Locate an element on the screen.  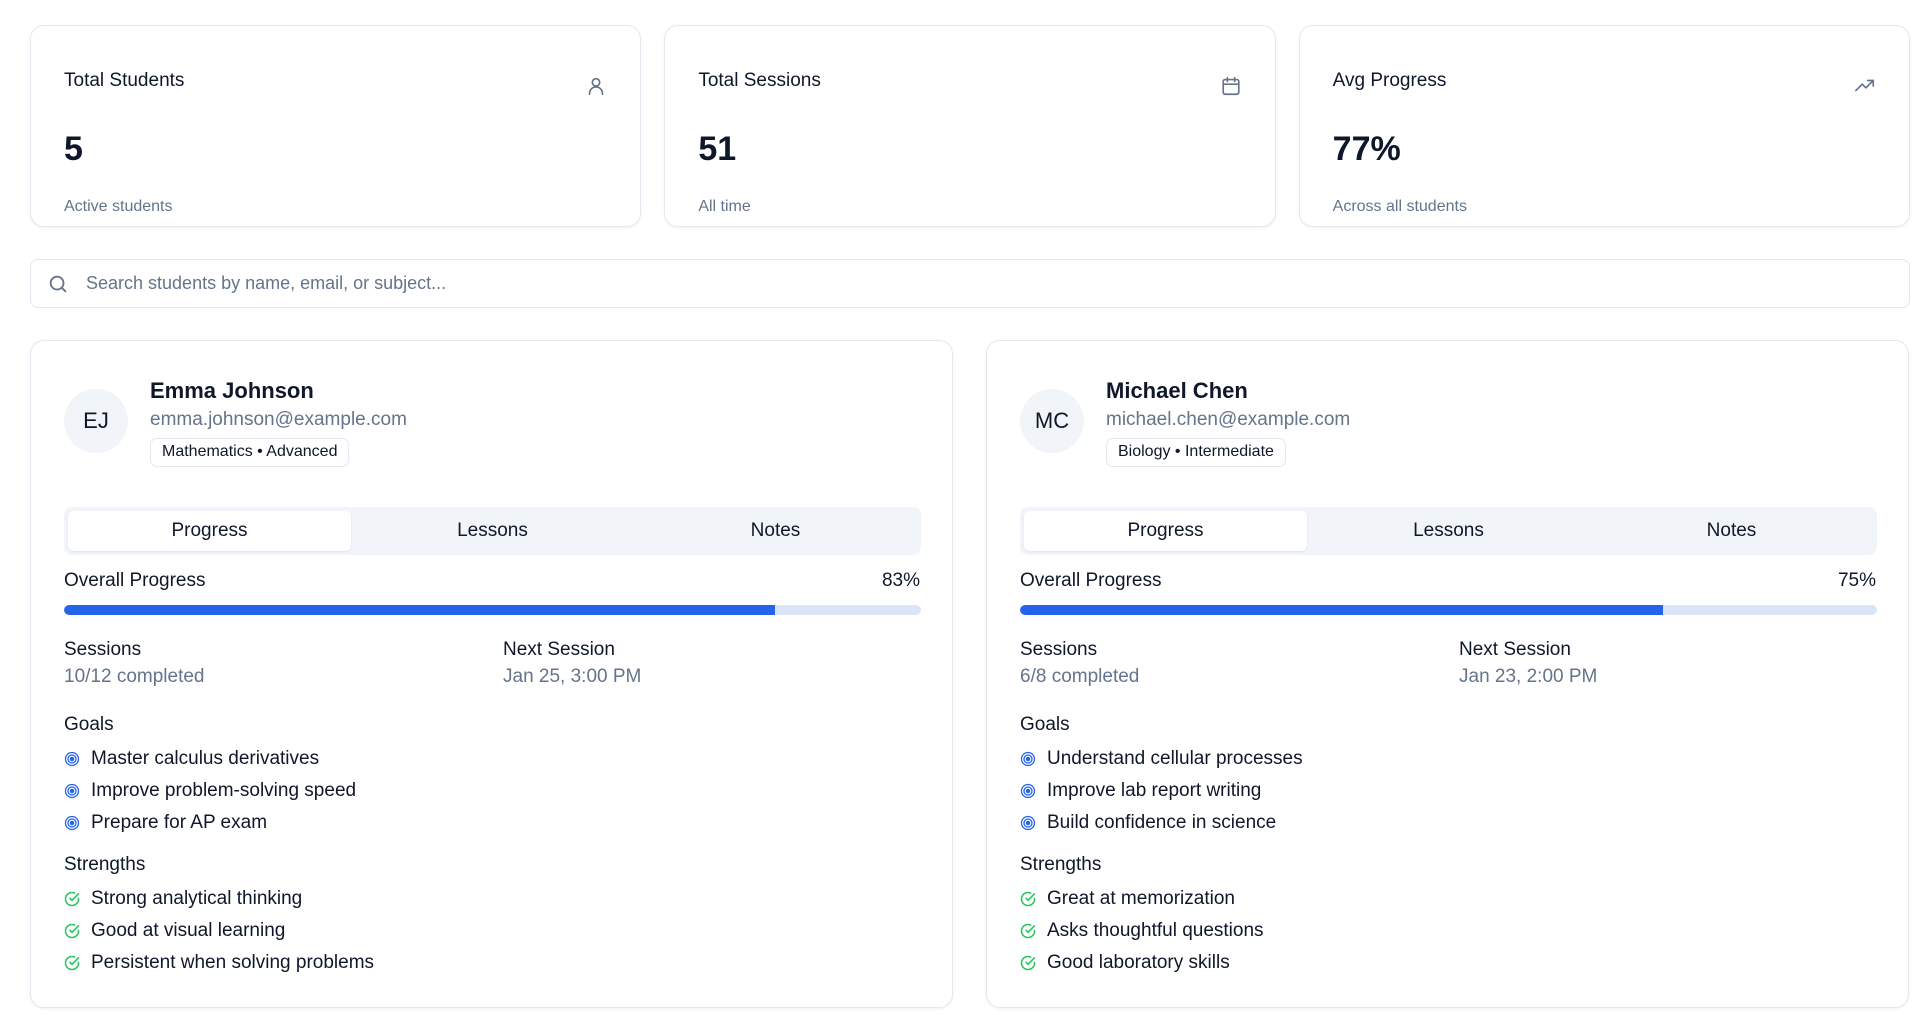
calendar-icon is located at coordinates (1231, 86).